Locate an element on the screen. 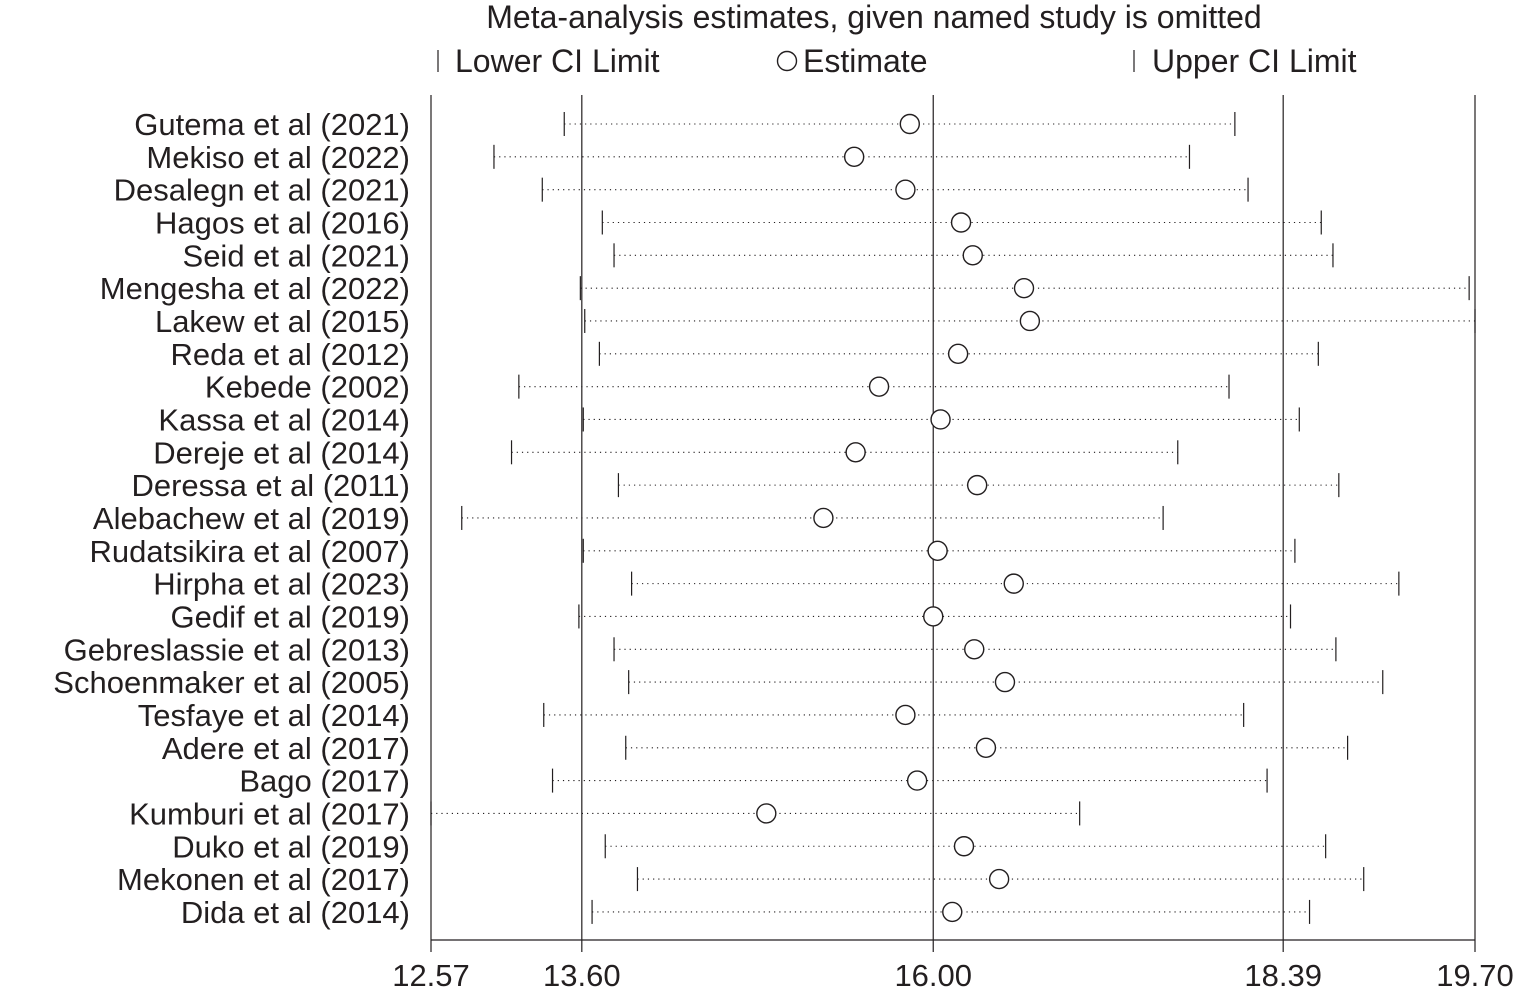  x-tick-label: 13.60 is located at coordinates (582, 975).